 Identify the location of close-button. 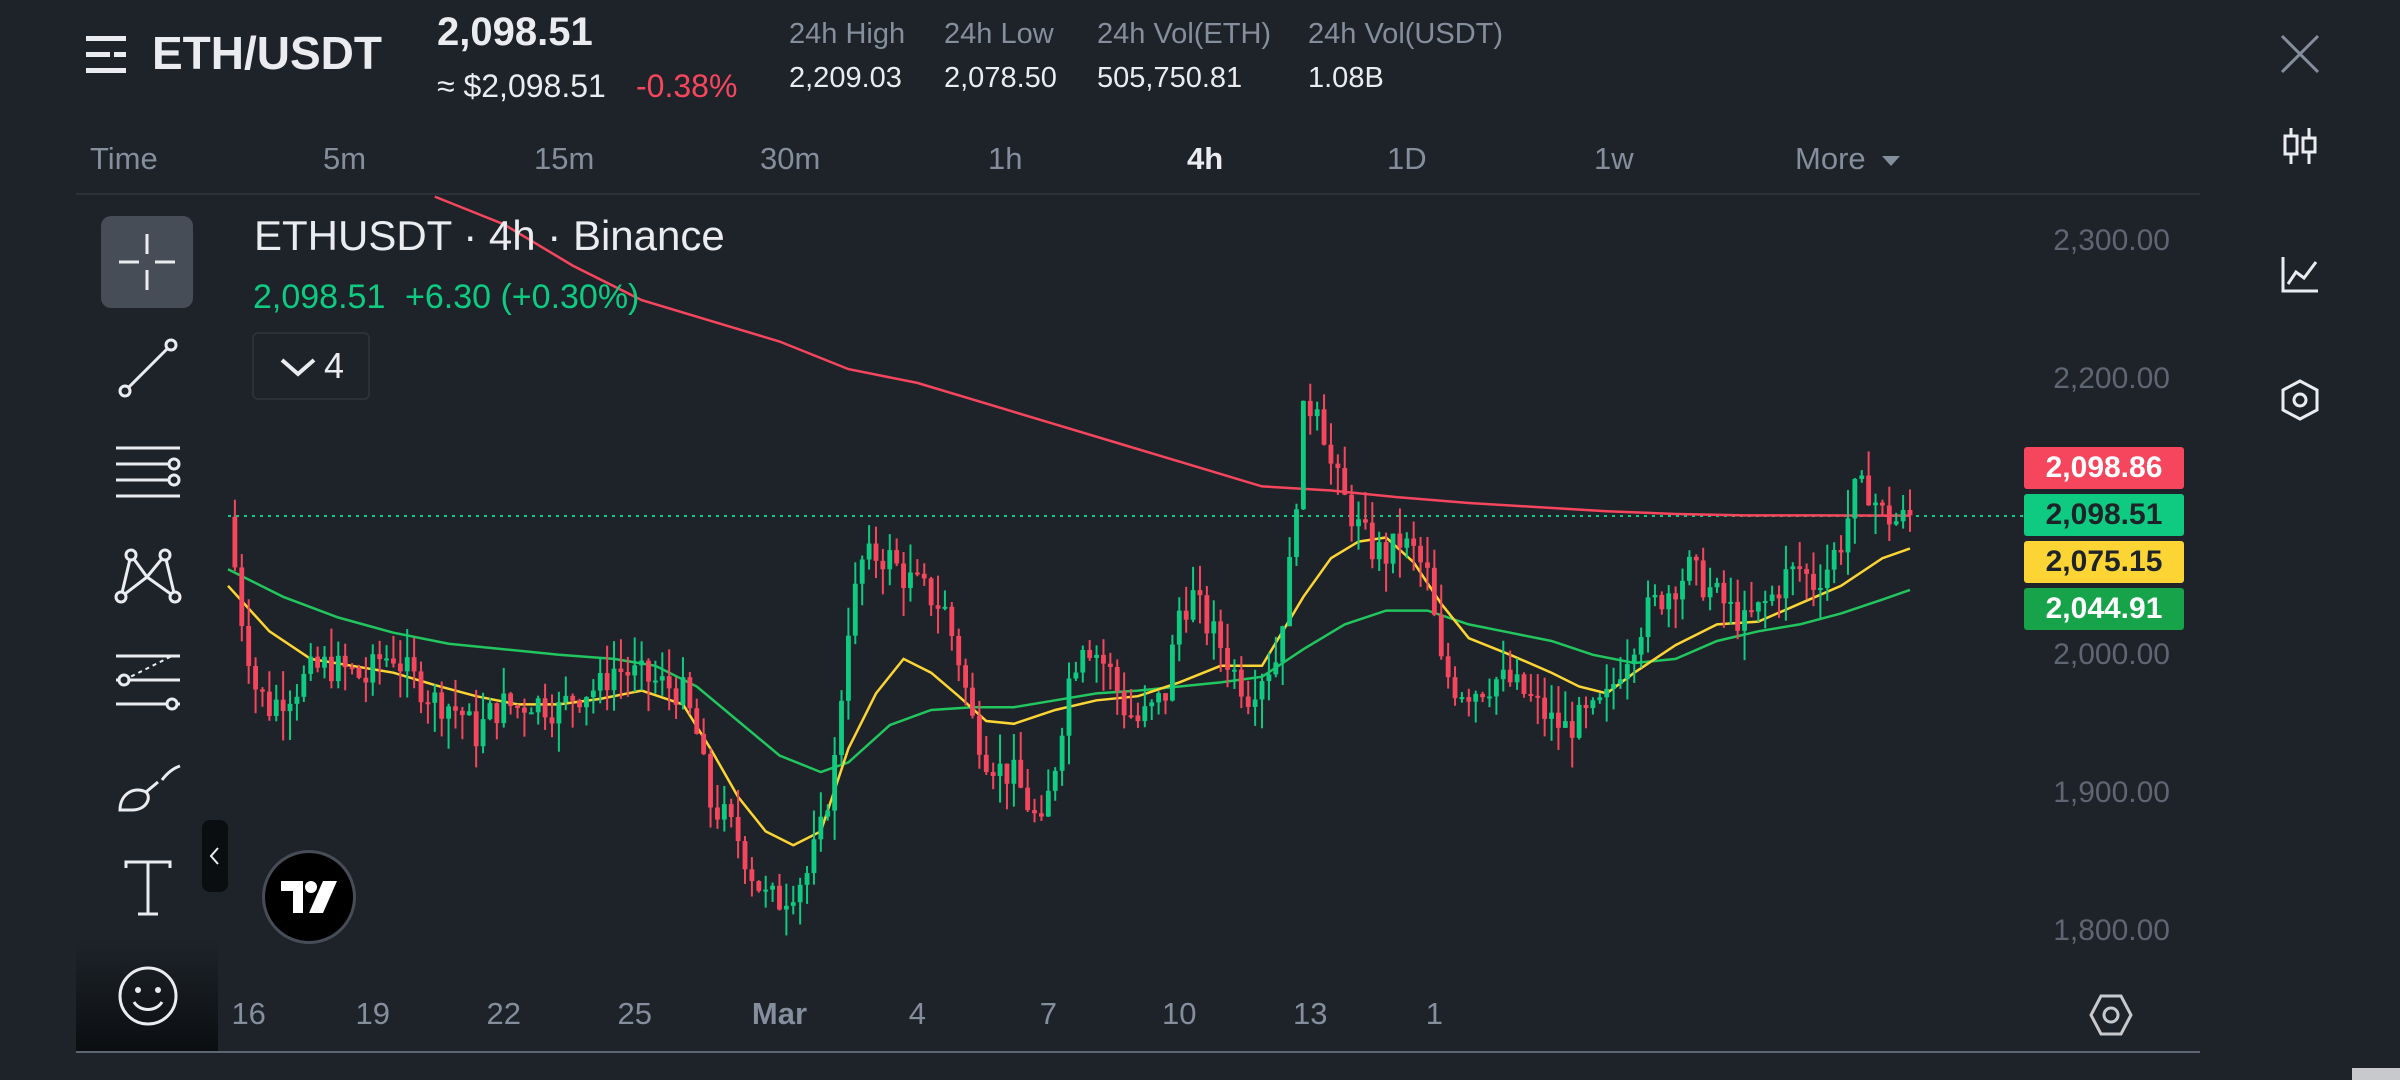
(2300, 54).